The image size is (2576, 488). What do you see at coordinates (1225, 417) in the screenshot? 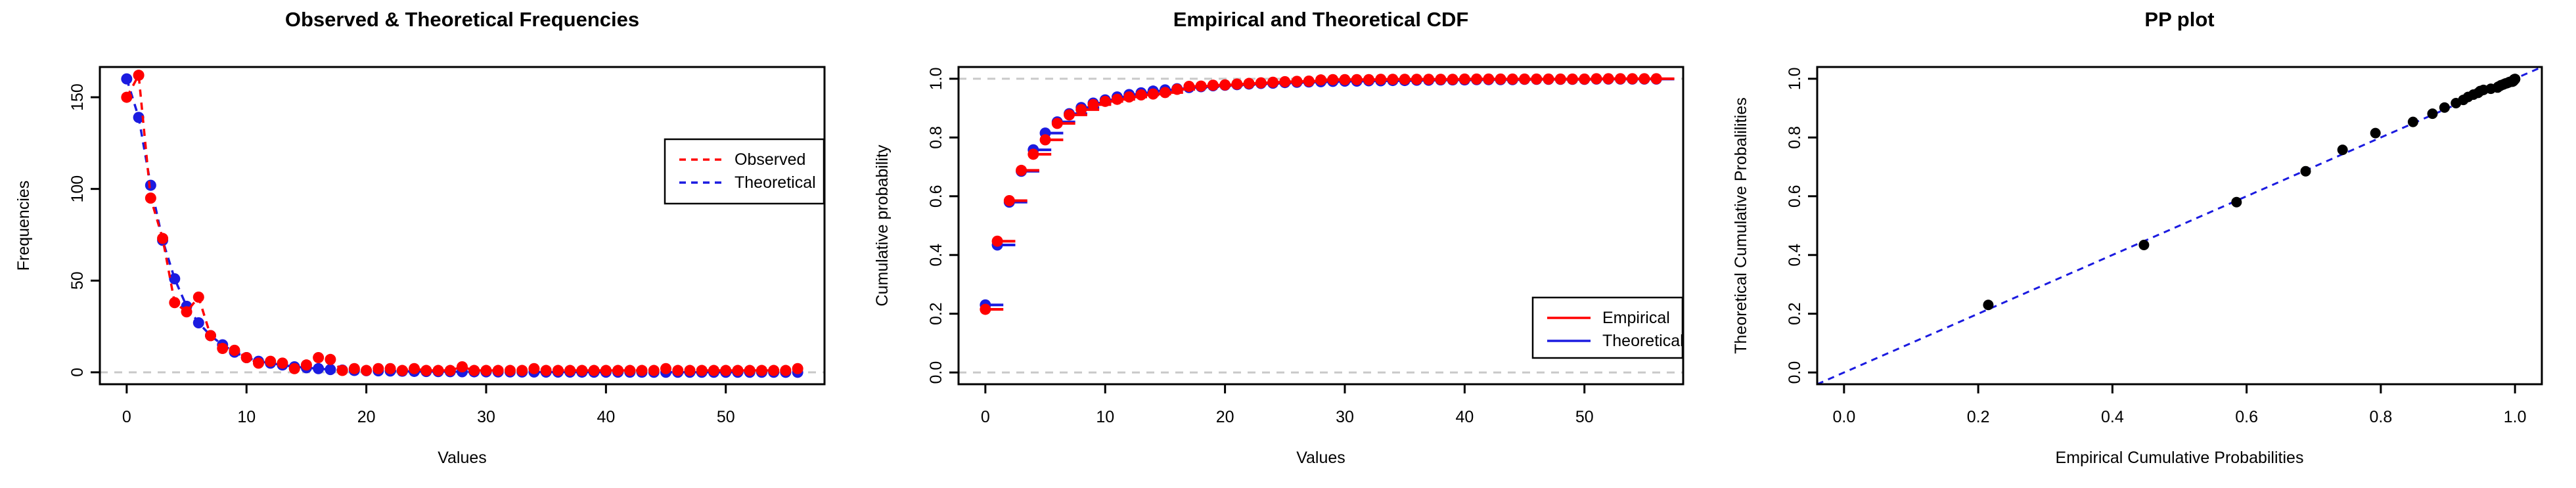
I see `x-tick-label: 20` at bounding box center [1225, 417].